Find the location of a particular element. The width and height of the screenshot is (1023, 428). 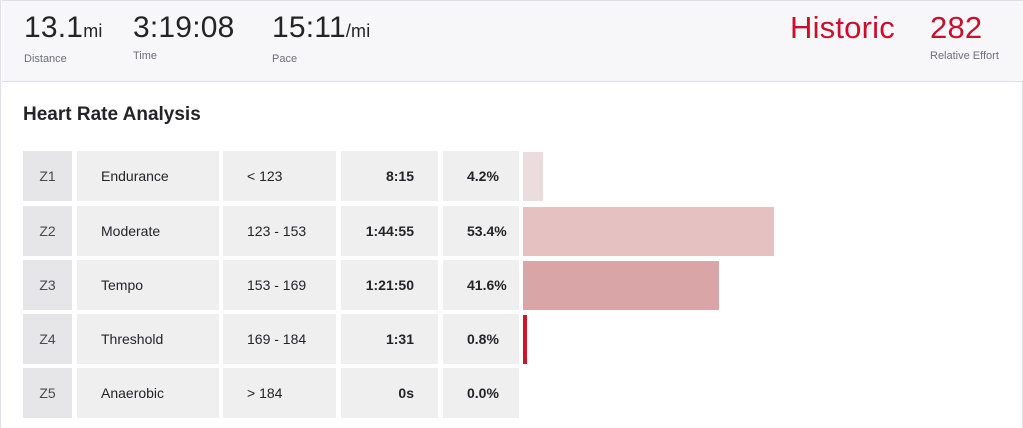

relative-effort-value: 282 is located at coordinates (956, 27).